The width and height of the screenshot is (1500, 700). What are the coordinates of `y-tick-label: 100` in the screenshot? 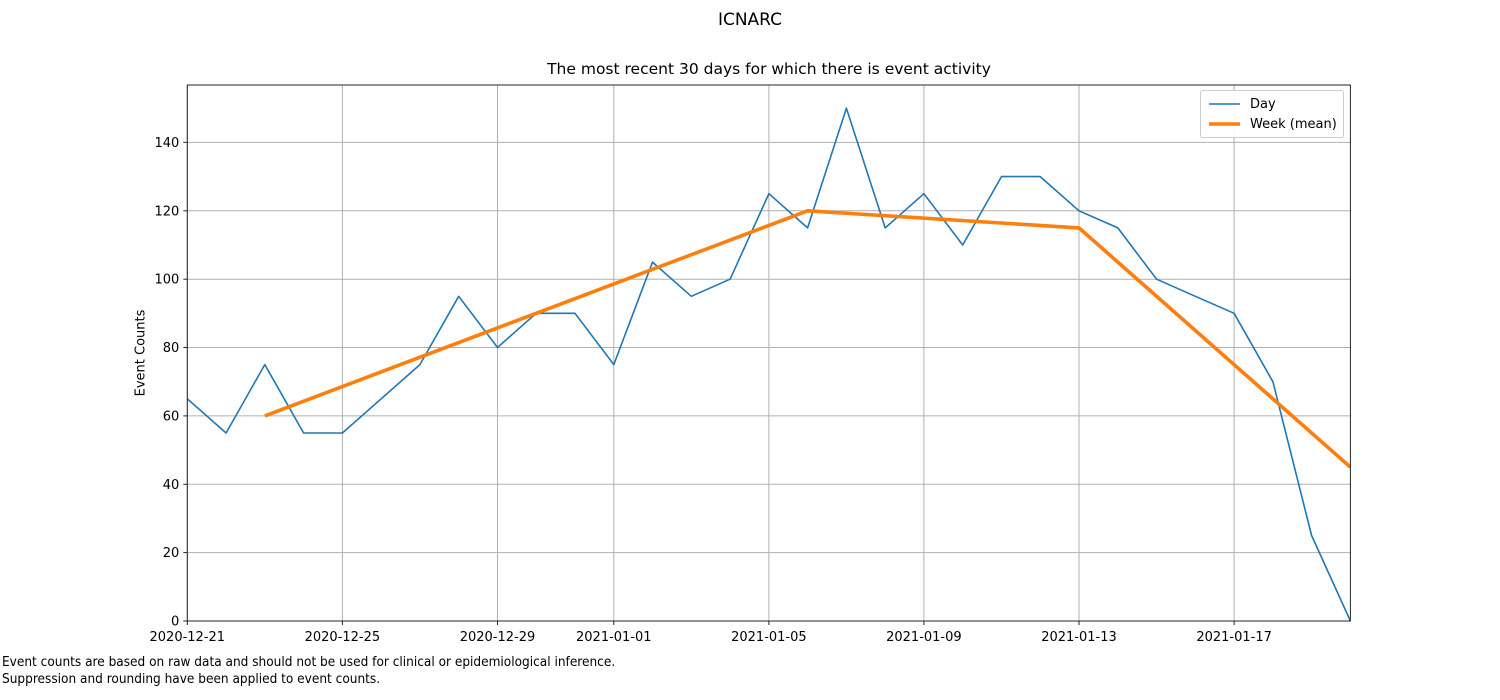 It's located at (166, 280).